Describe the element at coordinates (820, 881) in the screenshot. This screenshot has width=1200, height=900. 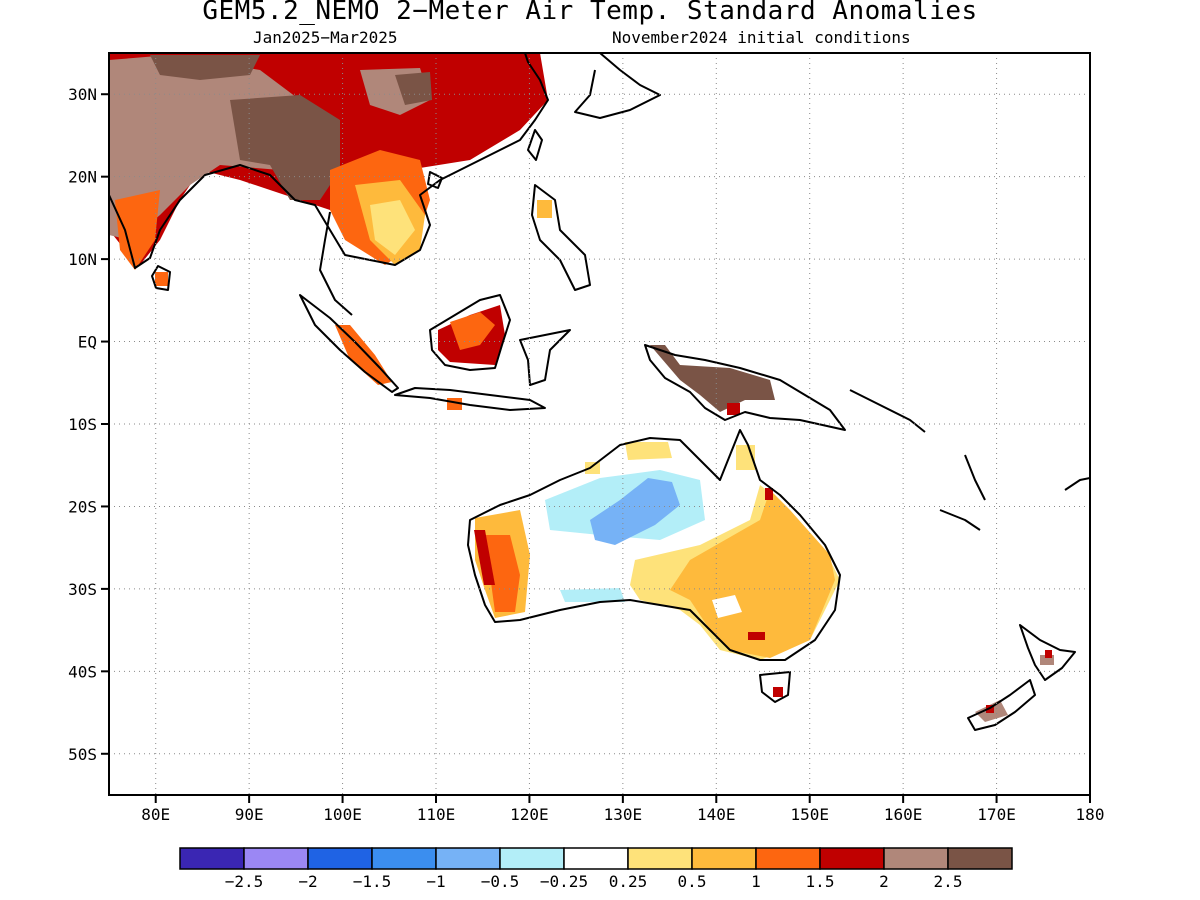
I see `legend-label: 1.5` at that location.